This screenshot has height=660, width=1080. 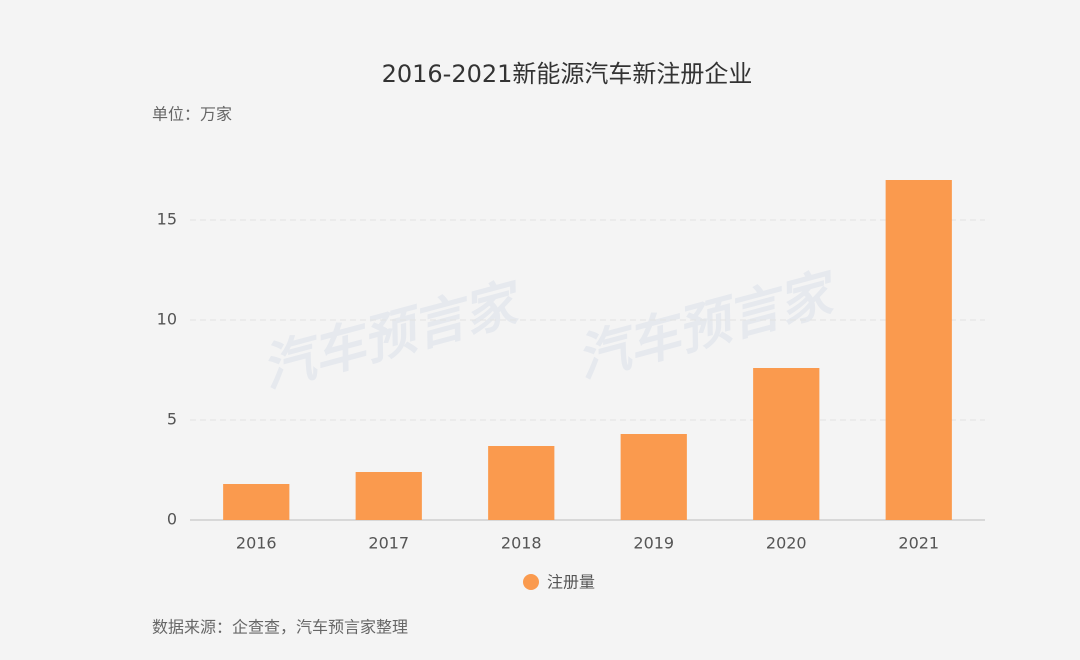 What do you see at coordinates (521, 543) in the screenshot?
I see `x-tick-label: 2018` at bounding box center [521, 543].